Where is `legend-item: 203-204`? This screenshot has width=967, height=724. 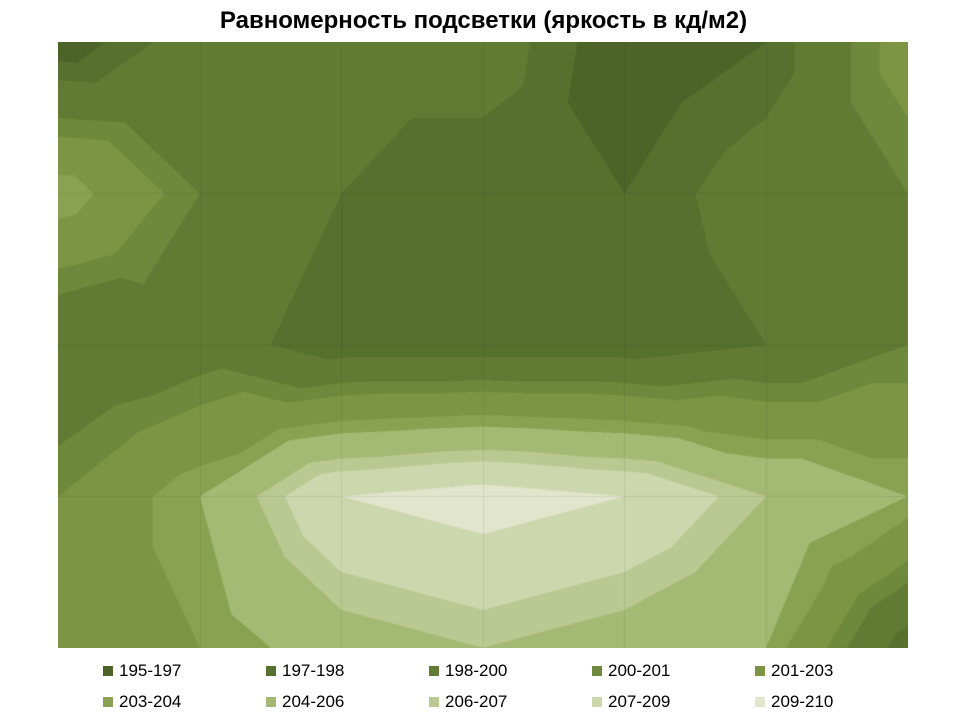 legend-item: 203-204 is located at coordinates (184, 701).